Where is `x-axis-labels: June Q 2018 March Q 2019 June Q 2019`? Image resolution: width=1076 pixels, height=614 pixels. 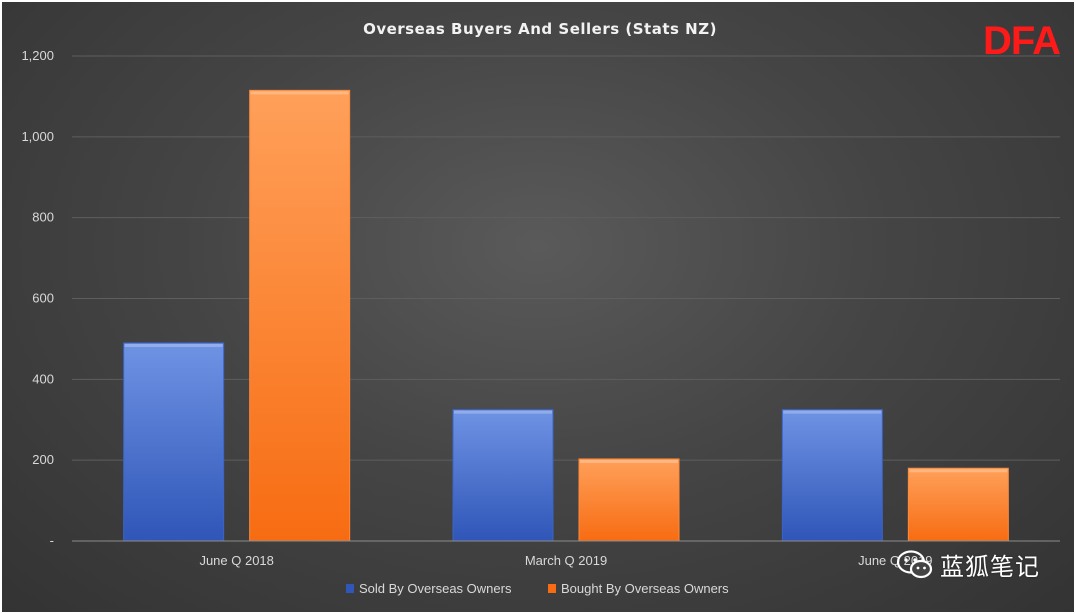 x-axis-labels: June Q 2018 March Q 2019 June Q 2019 is located at coordinates (565, 560).